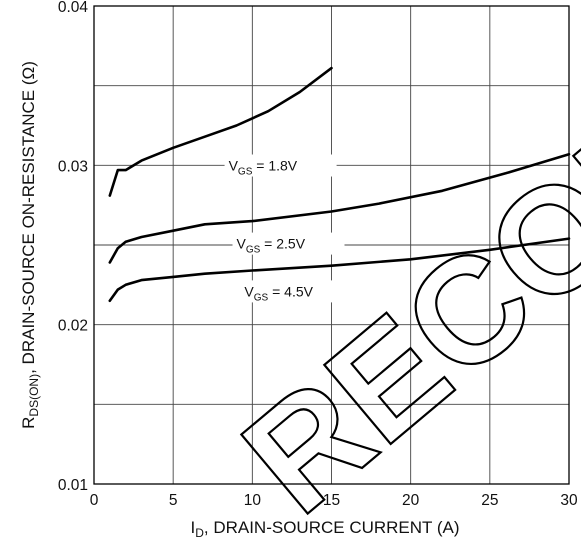 This screenshot has width=581, height=539. Describe the element at coordinates (94, 500) in the screenshot. I see `x-tick-label: 0` at that location.